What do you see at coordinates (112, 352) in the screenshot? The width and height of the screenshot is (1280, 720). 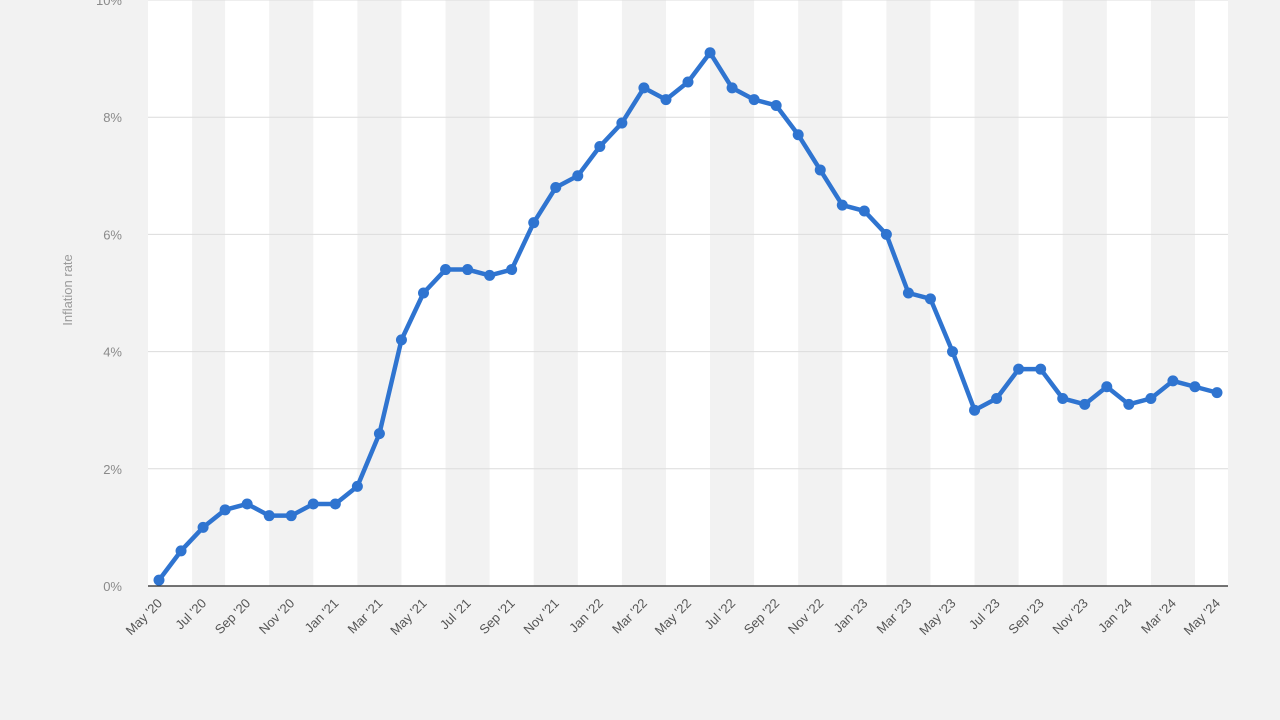 I see `y-tick-label: 4%` at bounding box center [112, 352].